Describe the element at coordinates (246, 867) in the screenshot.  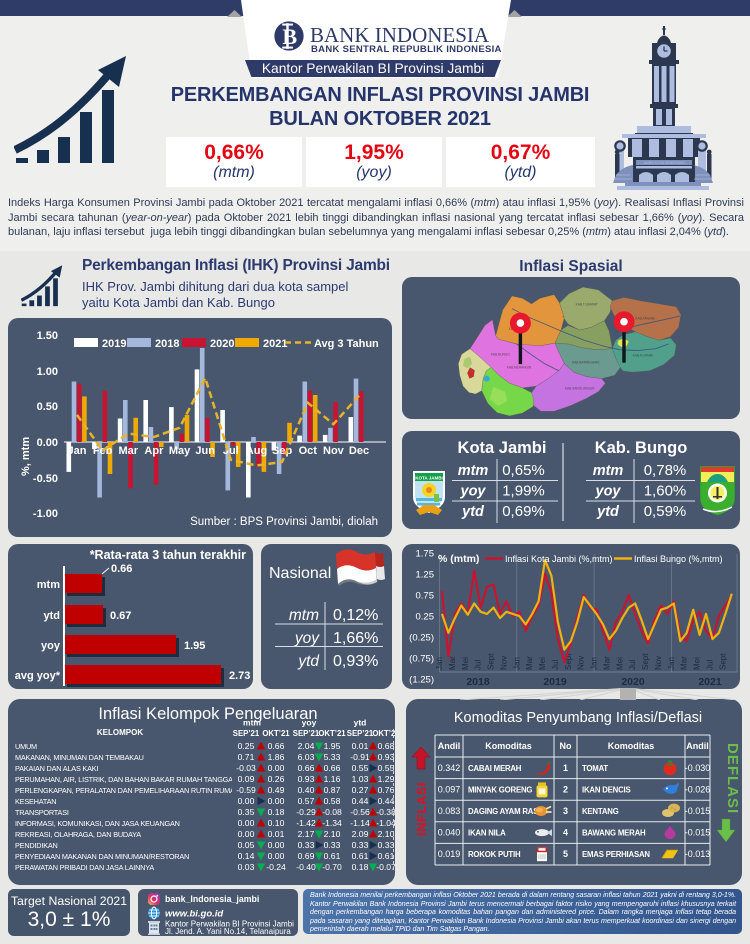
I see `svg-text: 0.03` at that location.